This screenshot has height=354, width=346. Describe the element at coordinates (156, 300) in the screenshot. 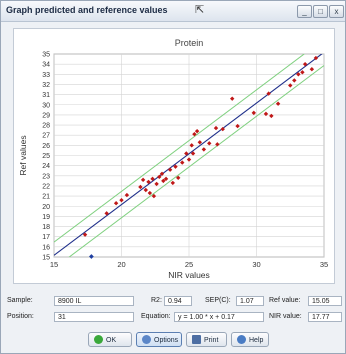

I see `r2-label: R2:` at that location.